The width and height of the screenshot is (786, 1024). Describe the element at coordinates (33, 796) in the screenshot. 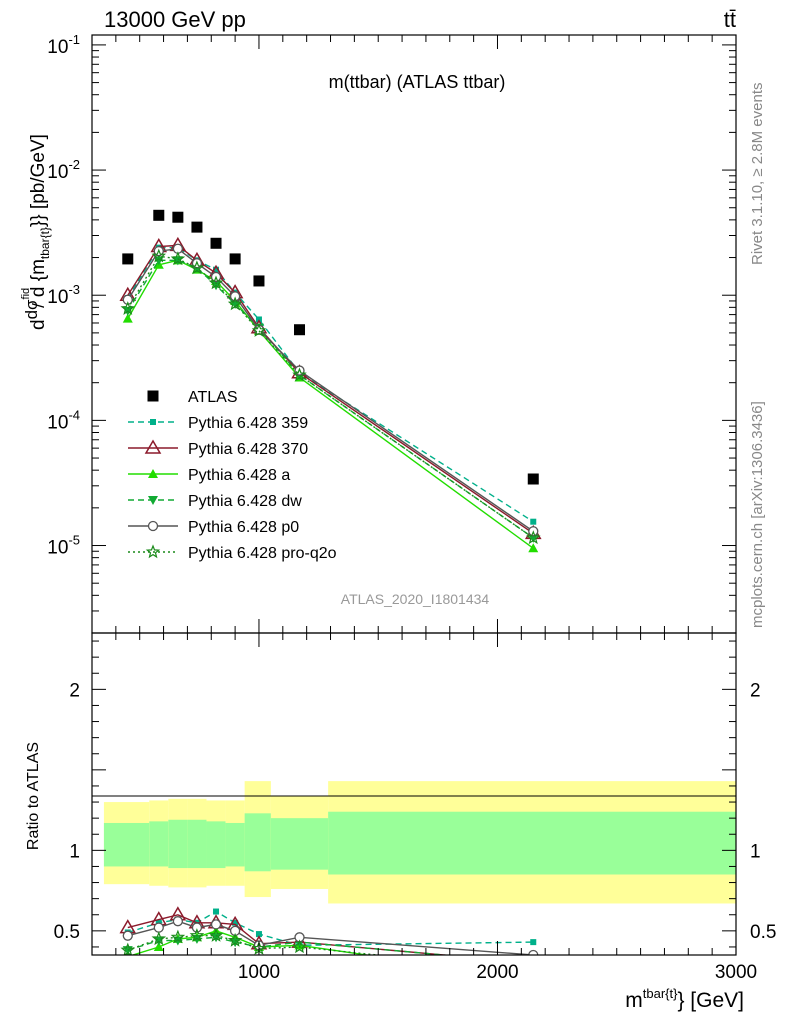

I see `ratio-ylabel: Ratio to ATLAS` at that location.